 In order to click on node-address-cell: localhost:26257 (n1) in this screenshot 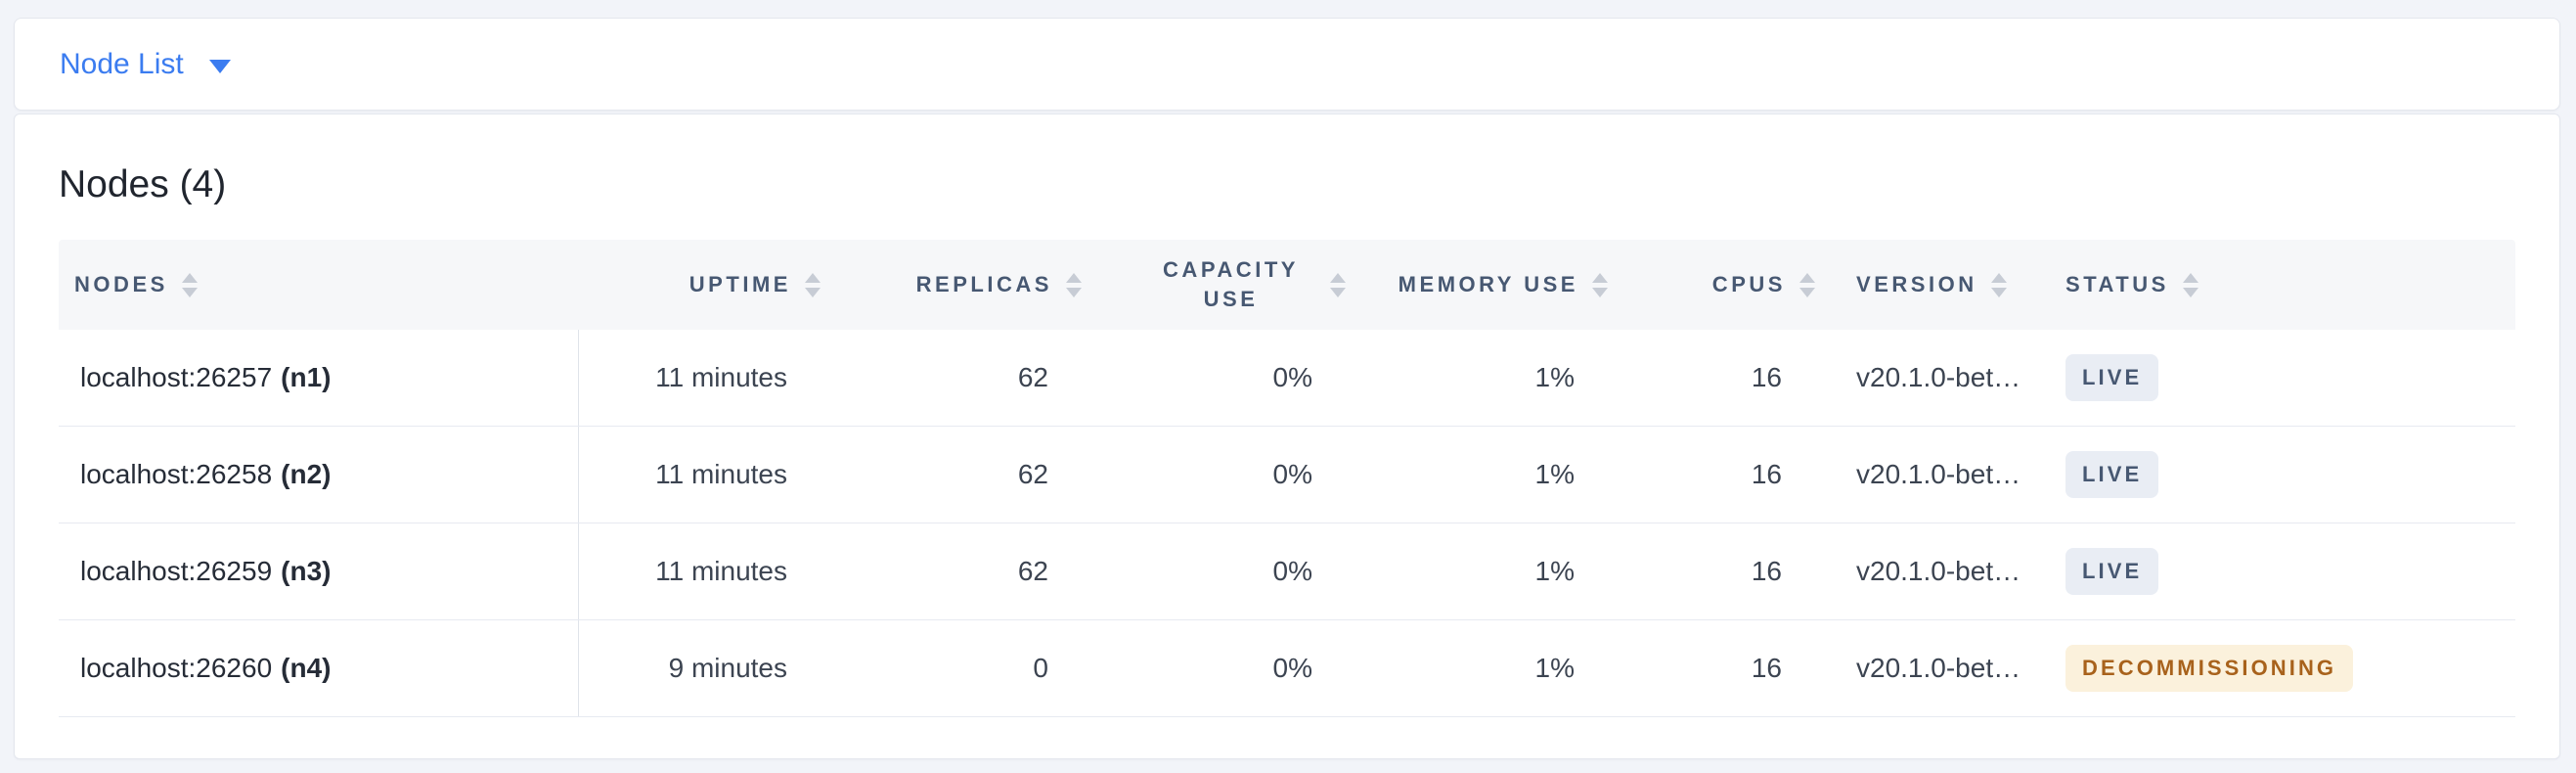, I will do `click(319, 378)`.